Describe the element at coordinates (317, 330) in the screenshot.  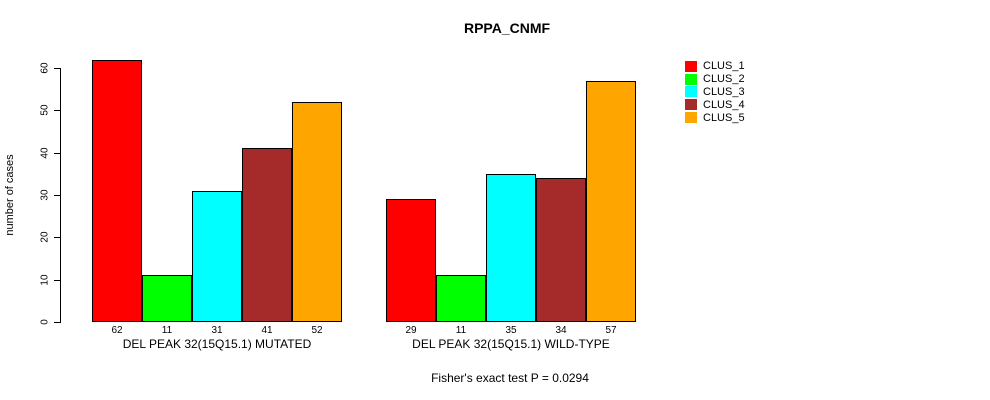
I see `bar-value-label-clus_5-mutated: 52` at that location.